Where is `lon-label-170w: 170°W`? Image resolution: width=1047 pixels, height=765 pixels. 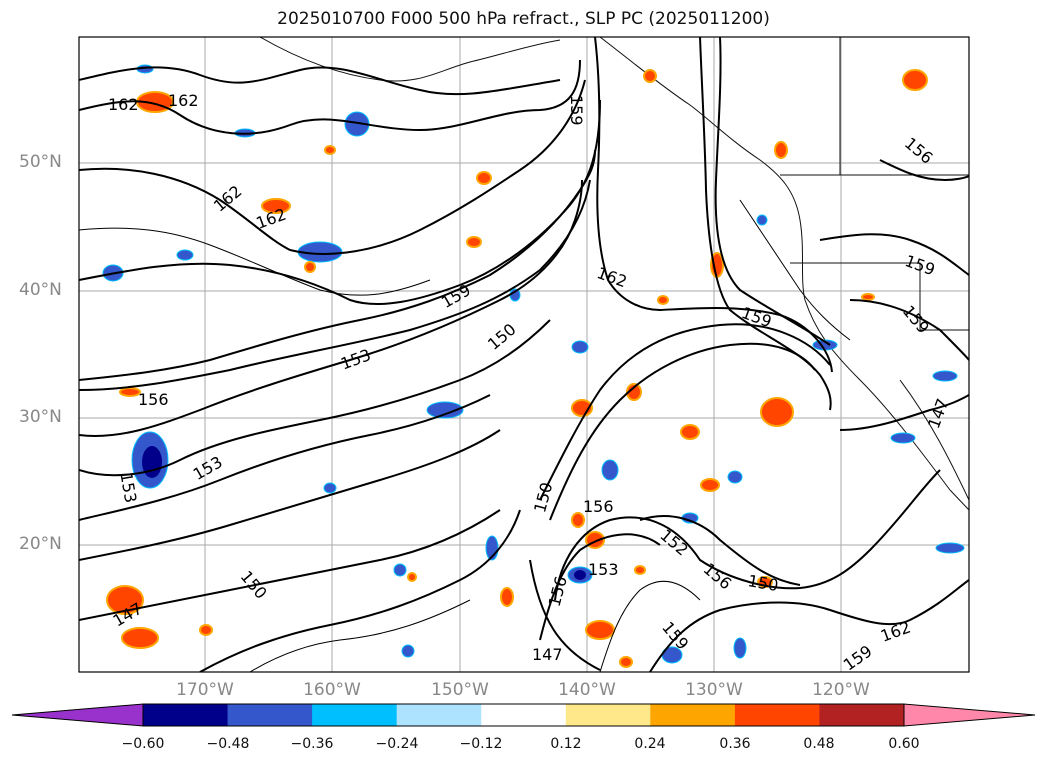
lon-label-170w: 170°W is located at coordinates (205, 690).